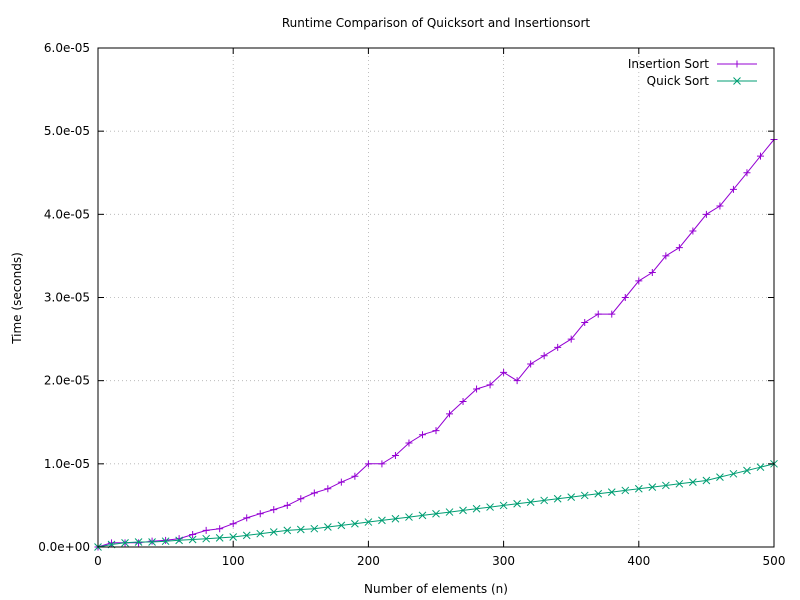 The width and height of the screenshot is (800, 600). What do you see at coordinates (638, 561) in the screenshot?
I see `x-tick-label: 400` at bounding box center [638, 561].